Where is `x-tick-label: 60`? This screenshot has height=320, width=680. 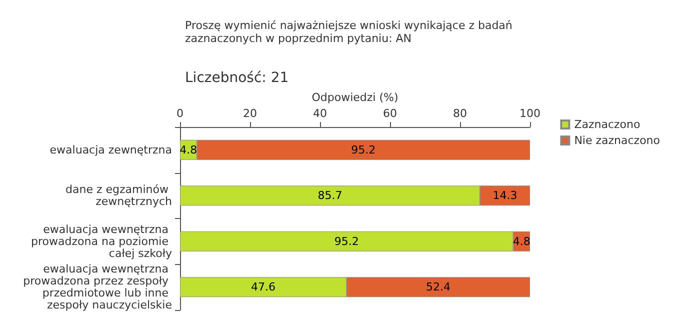
x-tick-label: 60 is located at coordinates (390, 113).